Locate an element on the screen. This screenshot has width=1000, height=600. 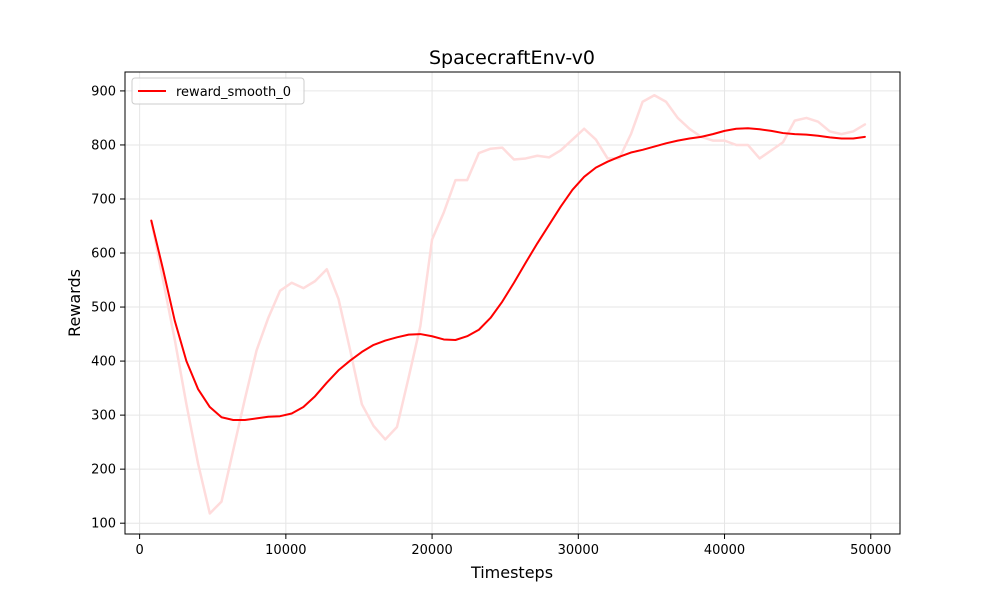
legend: reward_smooth_0 is located at coordinates (218, 91).